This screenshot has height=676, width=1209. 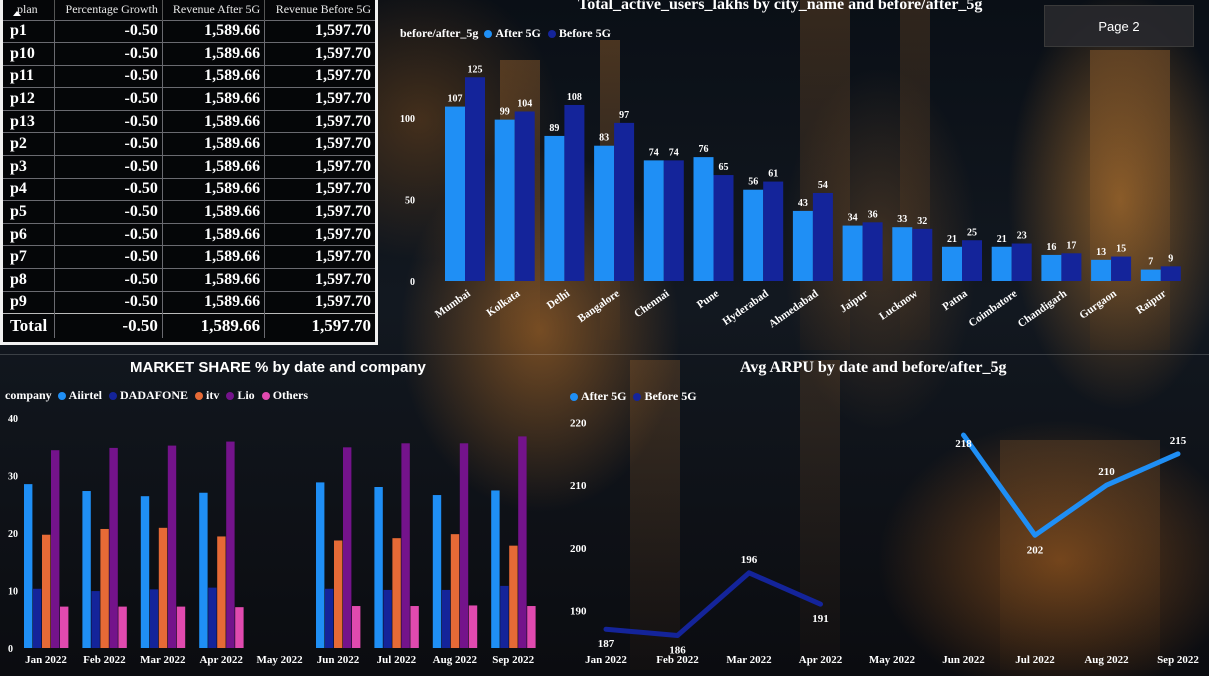 I want to click on y-tick-label: 40, so click(x=13, y=419).